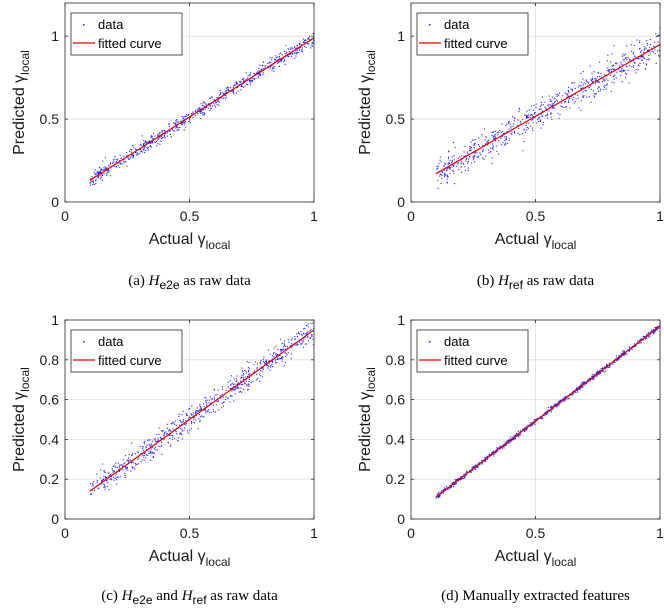 This screenshot has height=611, width=664. Describe the element at coordinates (126, 34) in the screenshot. I see `legend-box` at that location.